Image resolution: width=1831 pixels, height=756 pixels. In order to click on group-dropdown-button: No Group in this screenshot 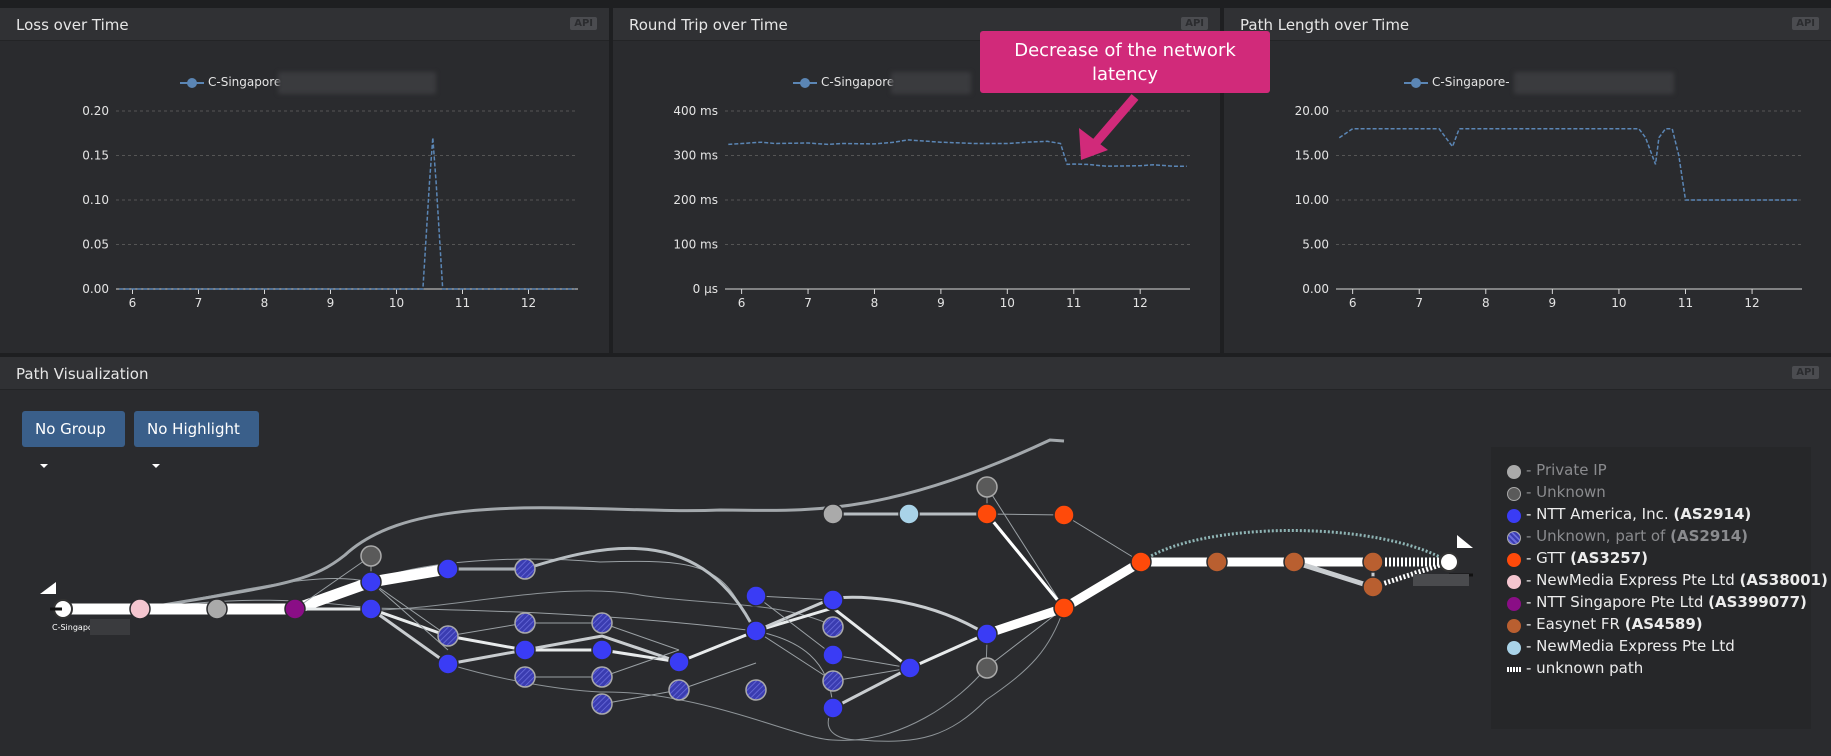, I will do `click(73, 439)`.